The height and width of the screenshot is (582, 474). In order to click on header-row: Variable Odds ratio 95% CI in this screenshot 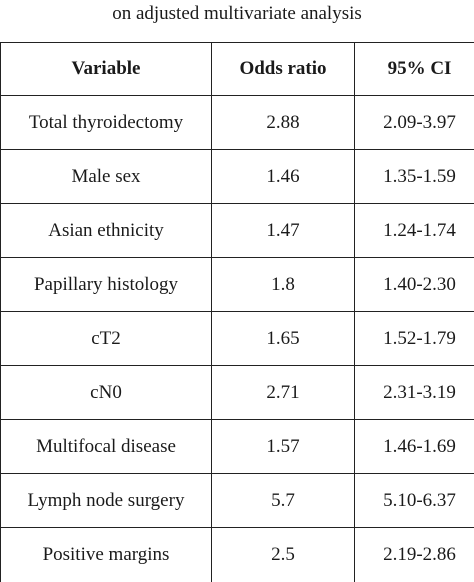, I will do `click(237, 69)`.